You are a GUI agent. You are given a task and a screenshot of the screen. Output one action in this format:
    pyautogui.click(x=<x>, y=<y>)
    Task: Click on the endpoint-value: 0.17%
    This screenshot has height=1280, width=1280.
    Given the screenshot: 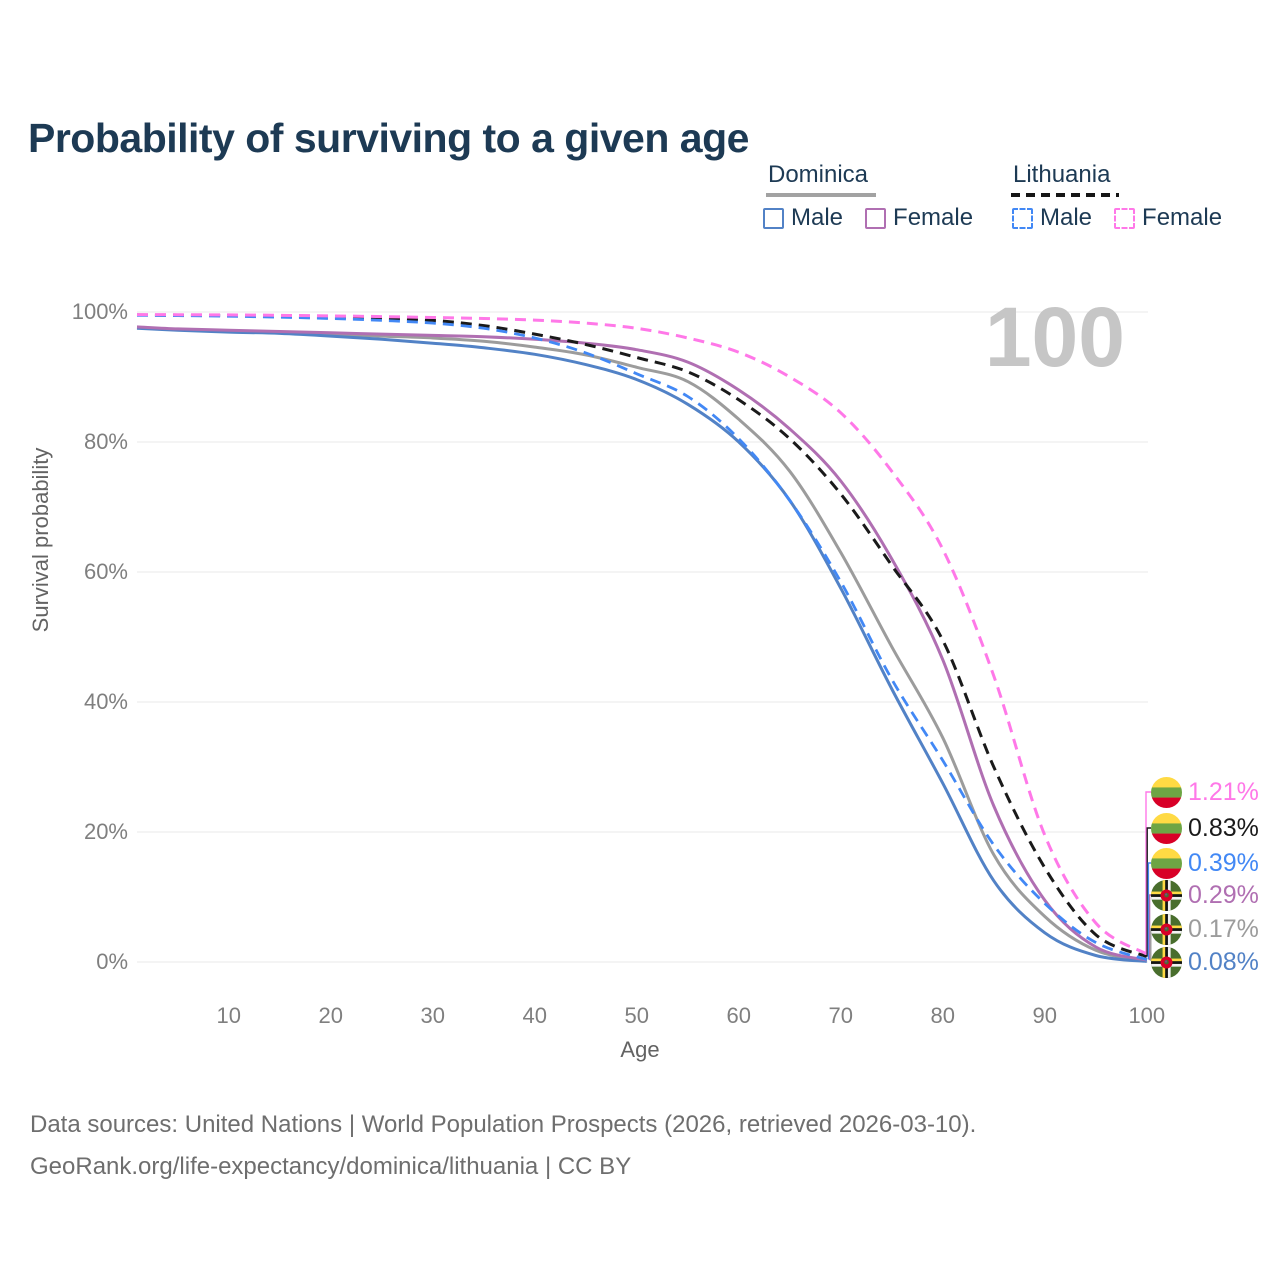 What is the action you would take?
    pyautogui.click(x=1223, y=928)
    